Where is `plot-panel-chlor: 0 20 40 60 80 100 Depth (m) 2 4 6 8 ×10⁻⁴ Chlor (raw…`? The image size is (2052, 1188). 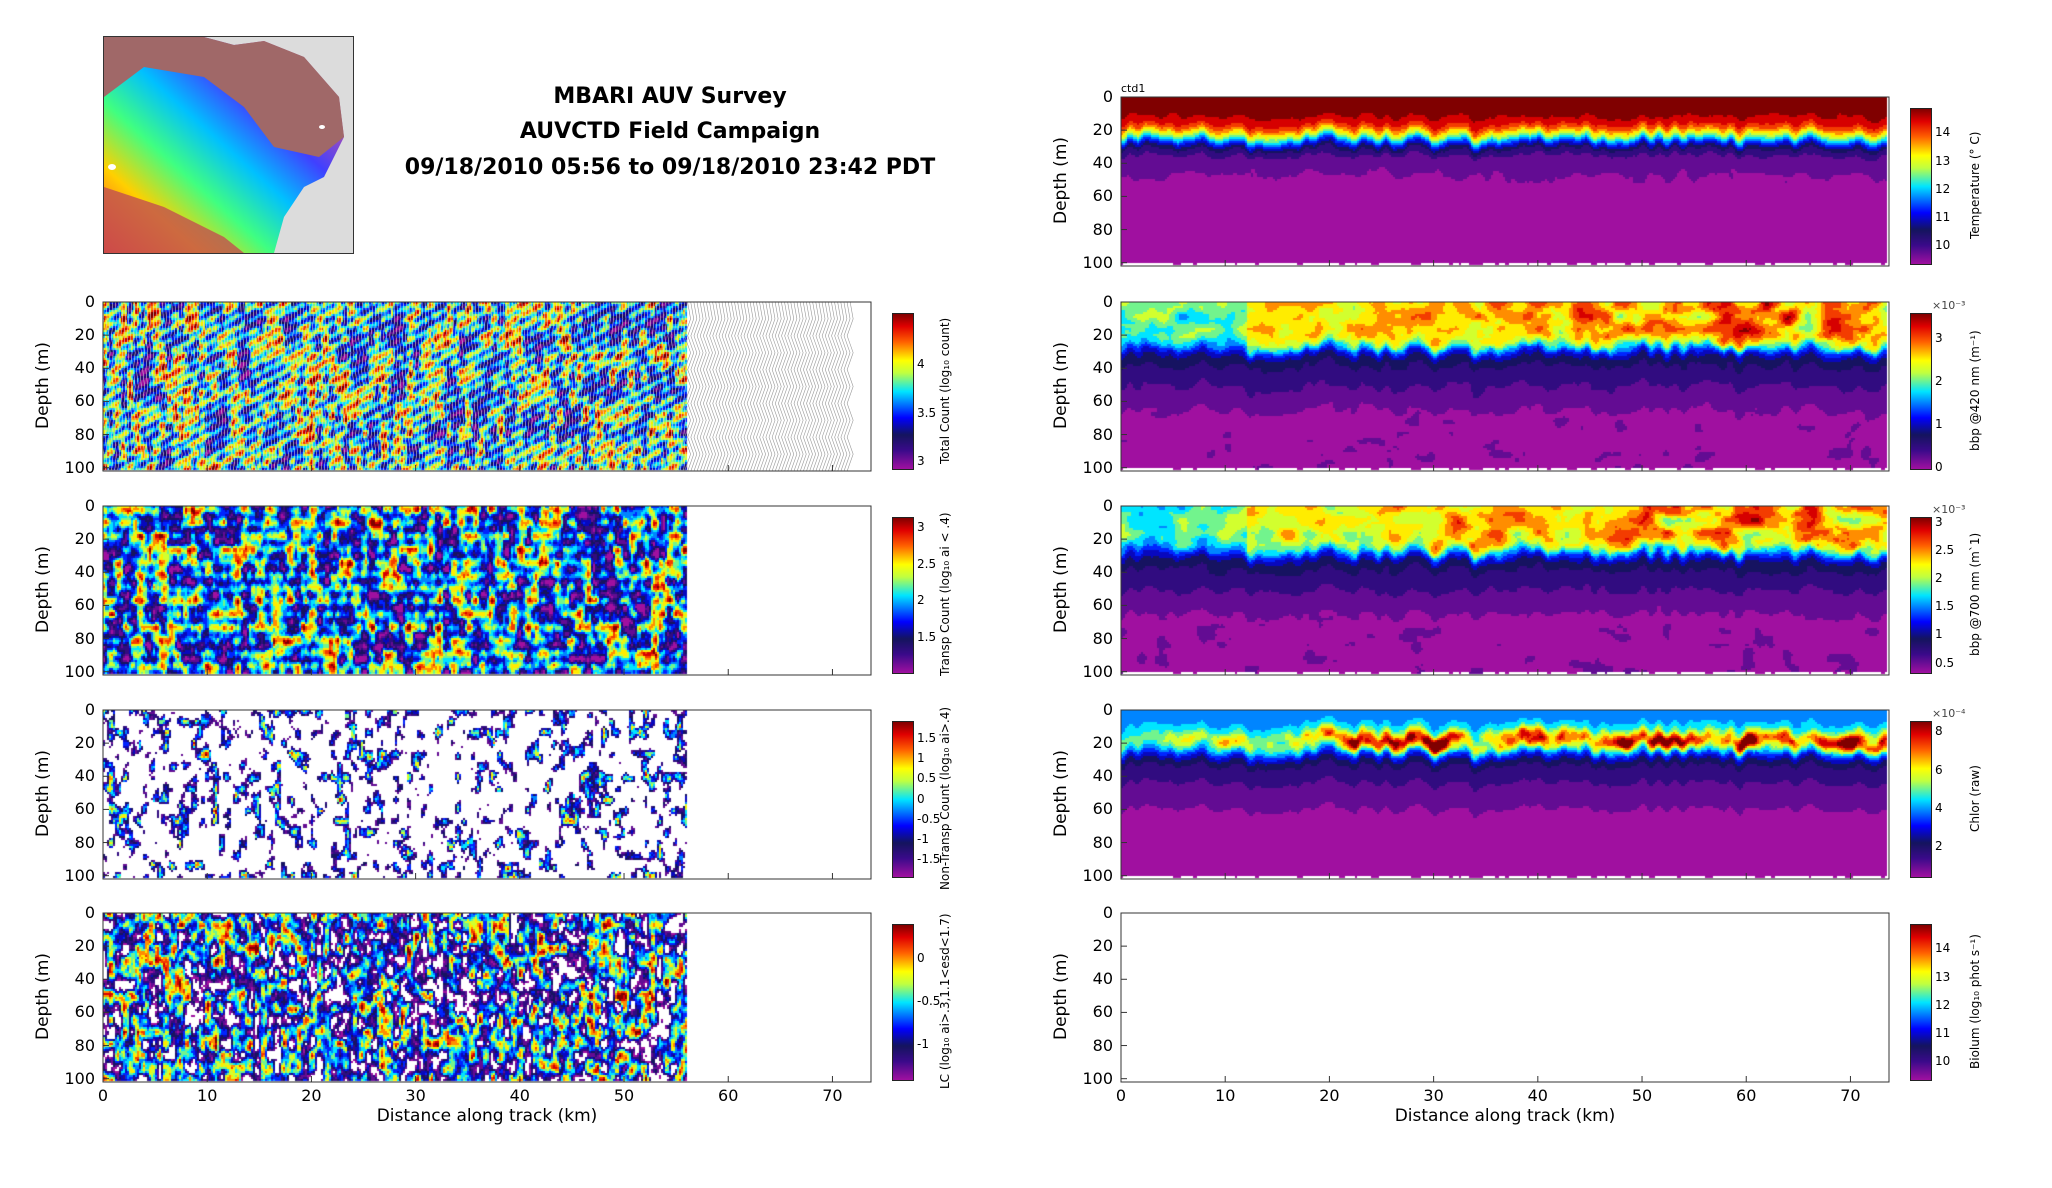 plot-panel-chlor: 0 20 40 60 80 100 Depth (m) 2 4 6 8 ×10⁻⁴ Chlor (raw… is located at coordinates (1516, 792).